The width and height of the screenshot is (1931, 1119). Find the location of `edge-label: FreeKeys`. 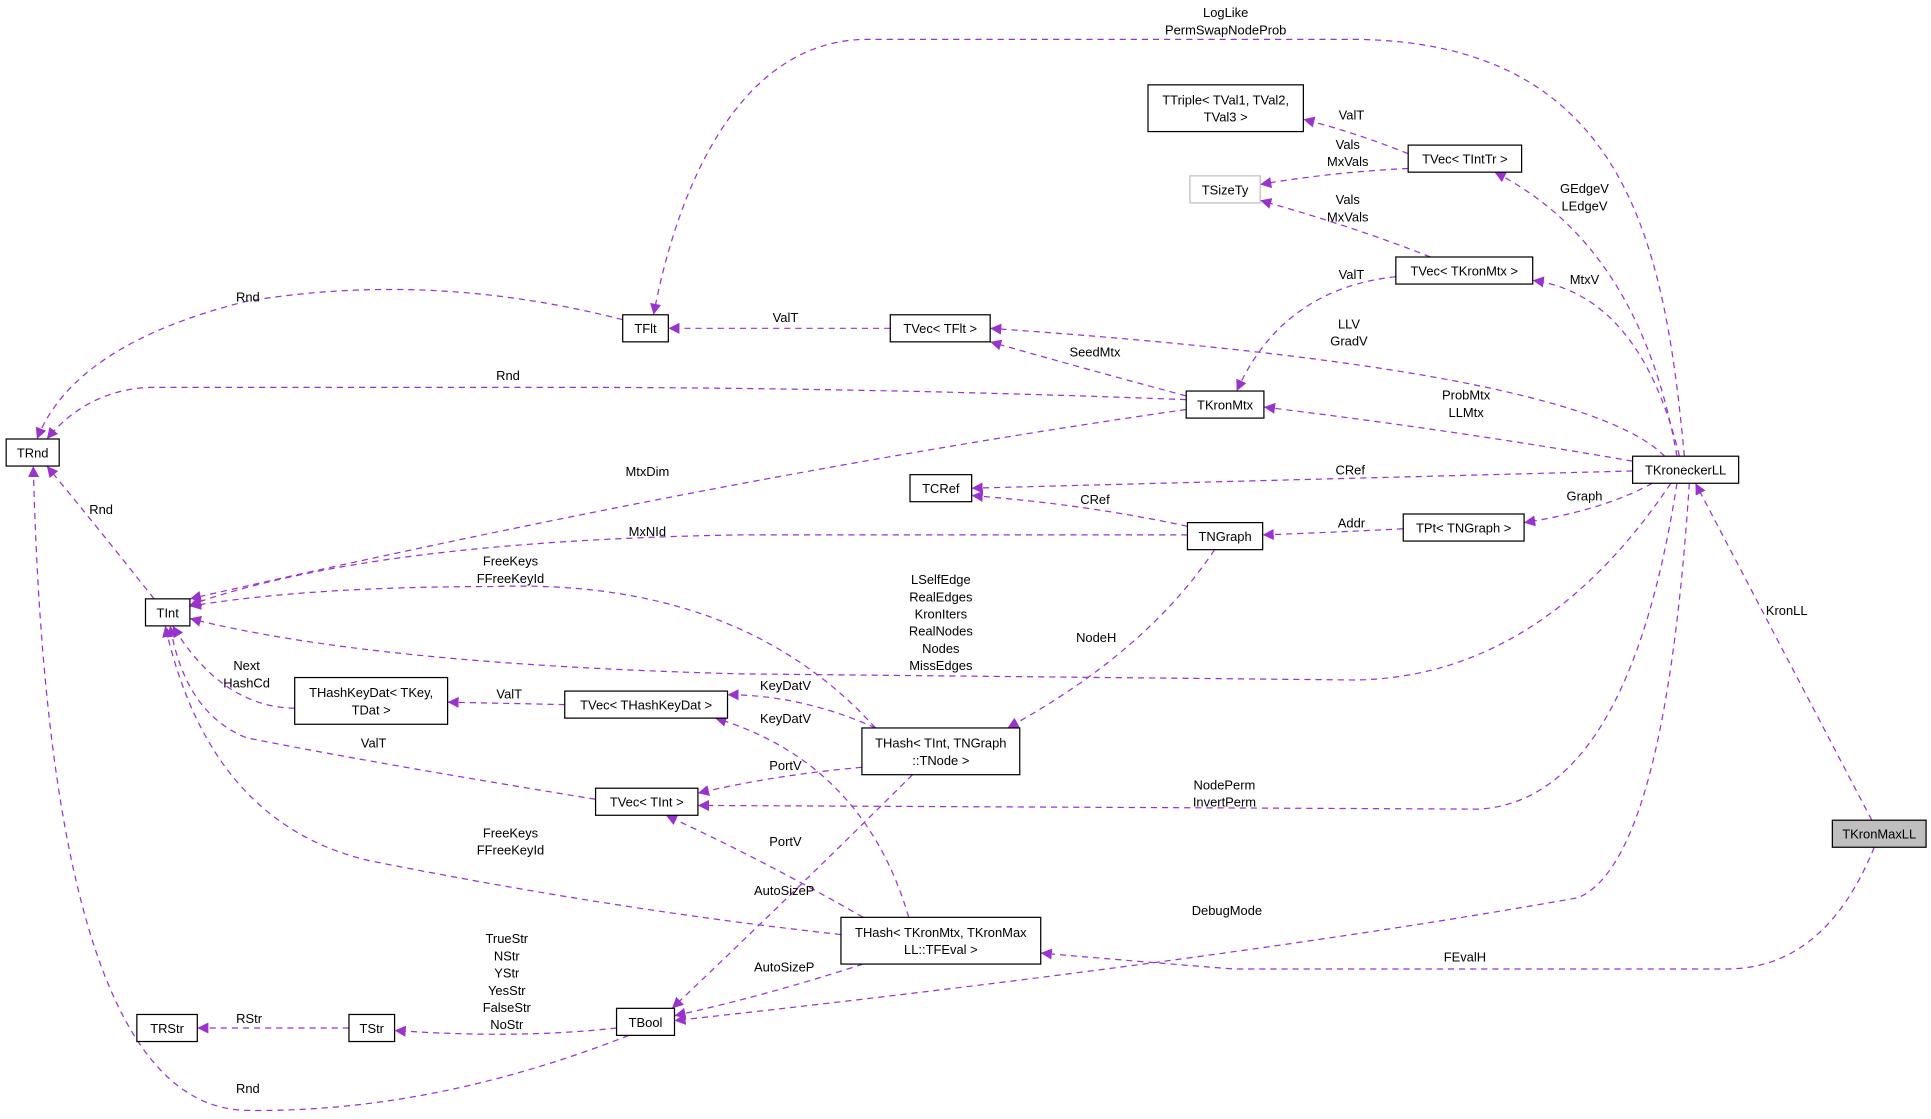

edge-label: FreeKeys is located at coordinates (510, 832).